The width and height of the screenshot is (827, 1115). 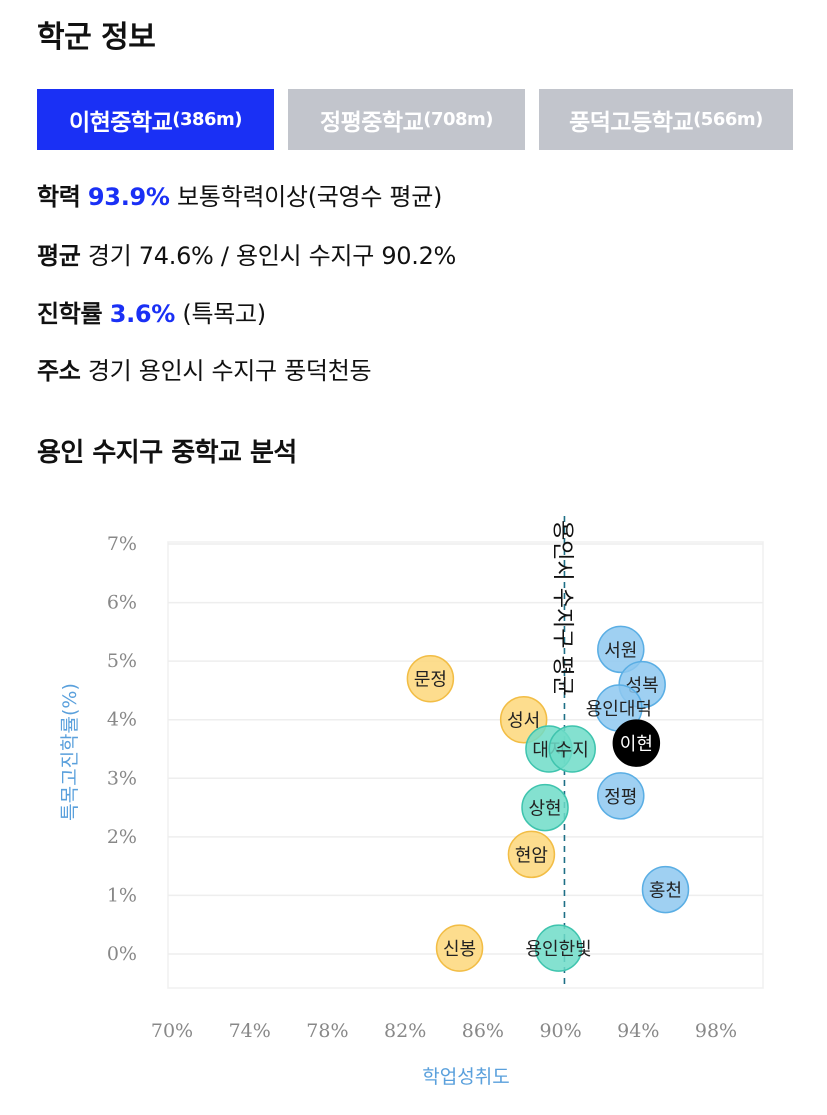 What do you see at coordinates (59, 256) in the screenshot?
I see `info-average-label: 평균` at bounding box center [59, 256].